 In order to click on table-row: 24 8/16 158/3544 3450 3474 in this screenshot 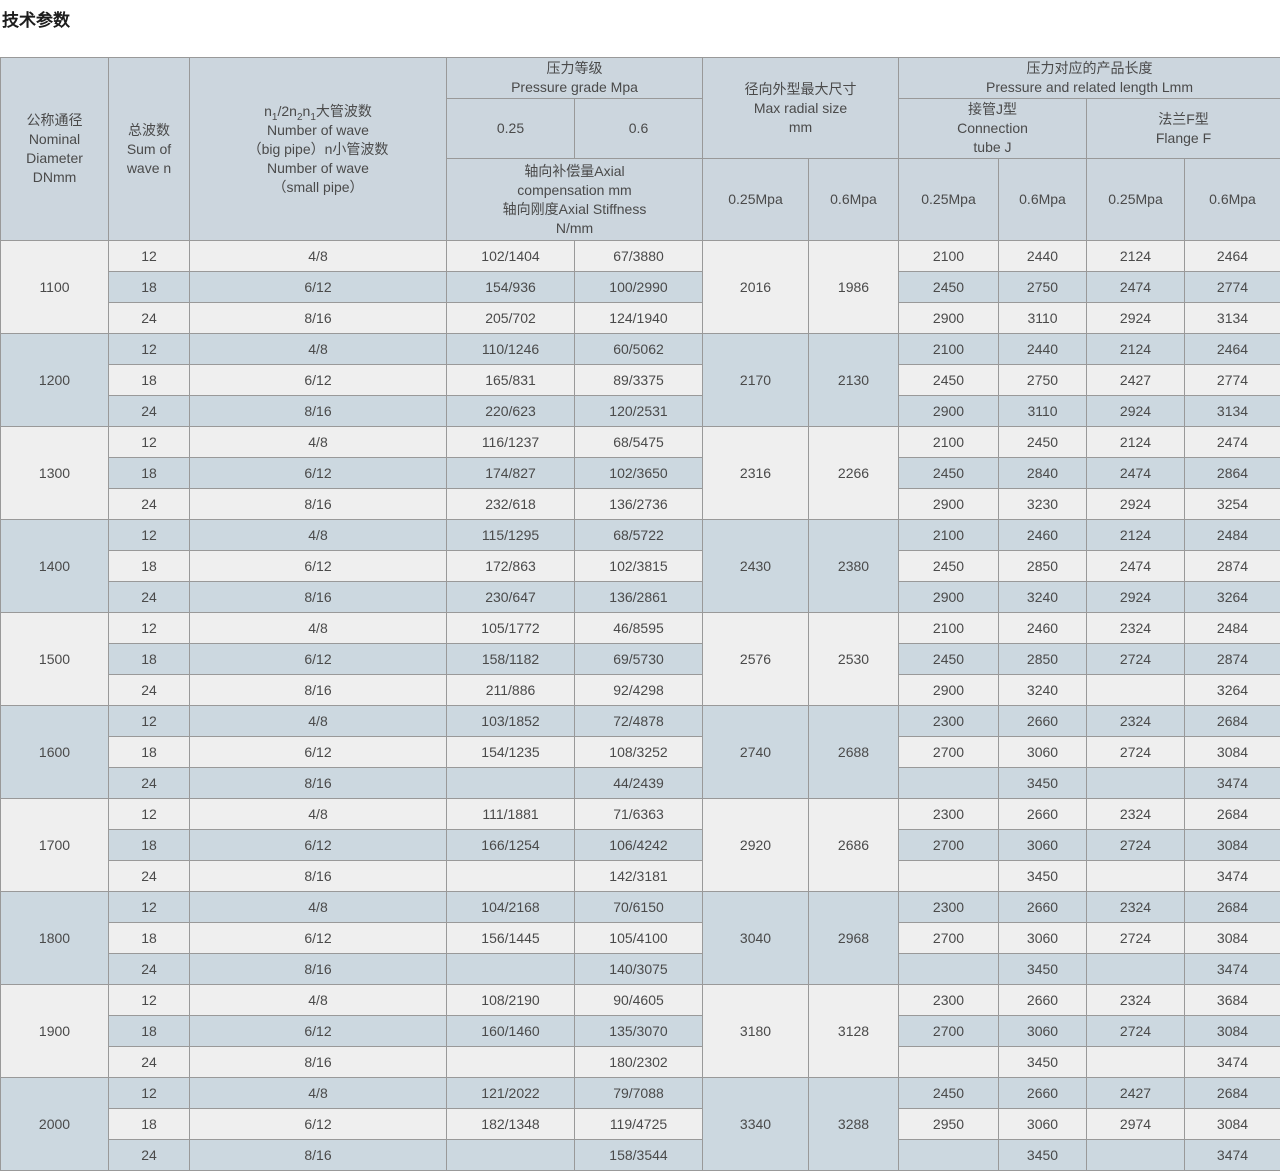, I will do `click(640, 1155)`.